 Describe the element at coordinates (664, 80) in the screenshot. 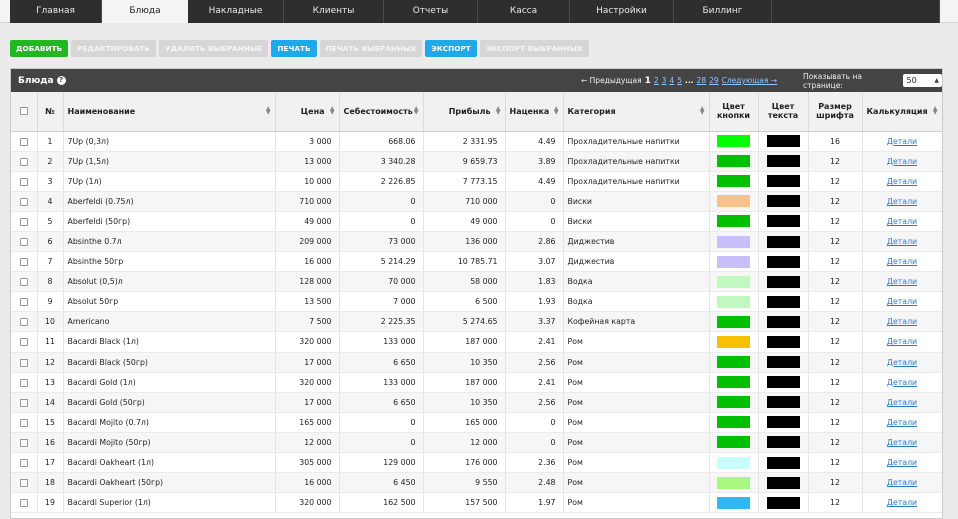

I see `pager-page-link: 3` at that location.